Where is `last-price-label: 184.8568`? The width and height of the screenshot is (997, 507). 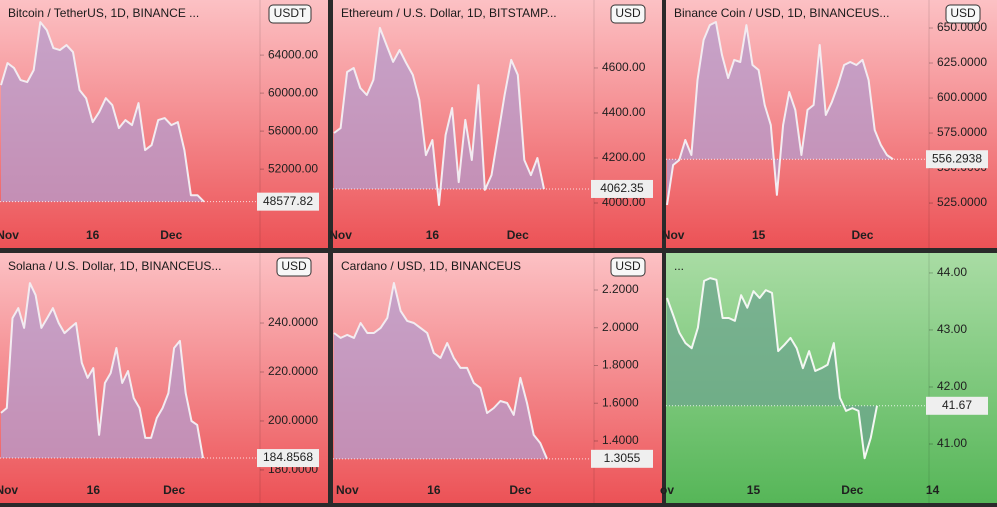 last-price-label: 184.8568 is located at coordinates (288, 457).